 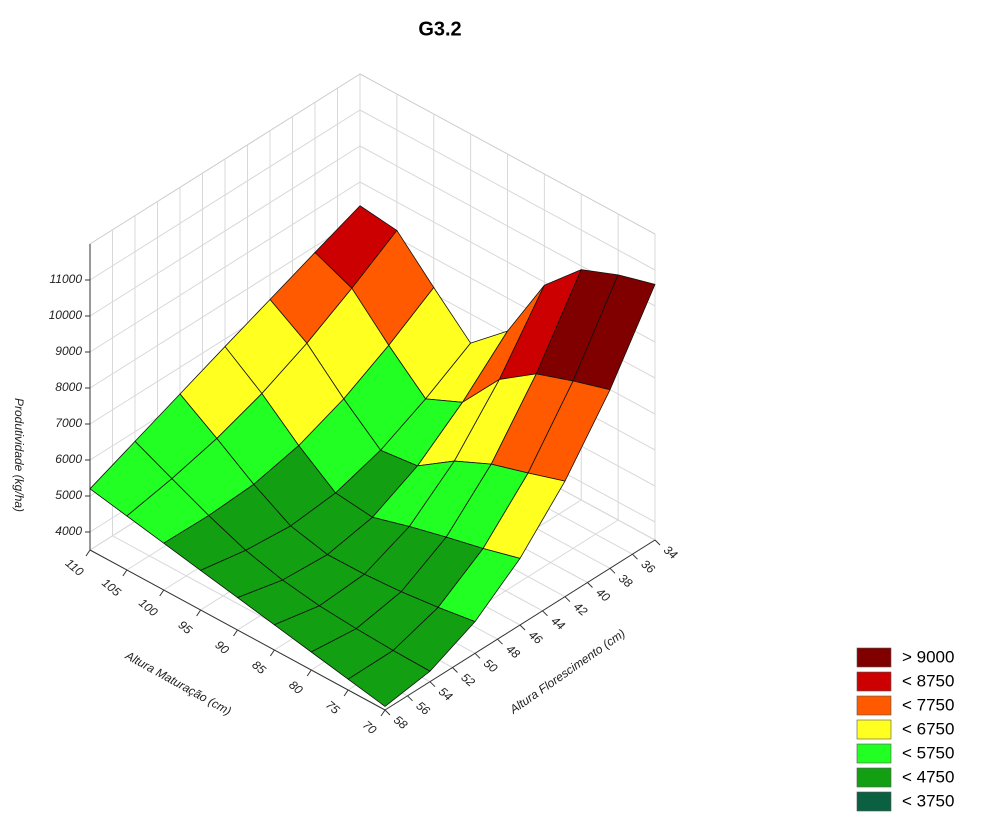 What do you see at coordinates (445, 694) in the screenshot?
I see `y-tick-label: 54` at bounding box center [445, 694].